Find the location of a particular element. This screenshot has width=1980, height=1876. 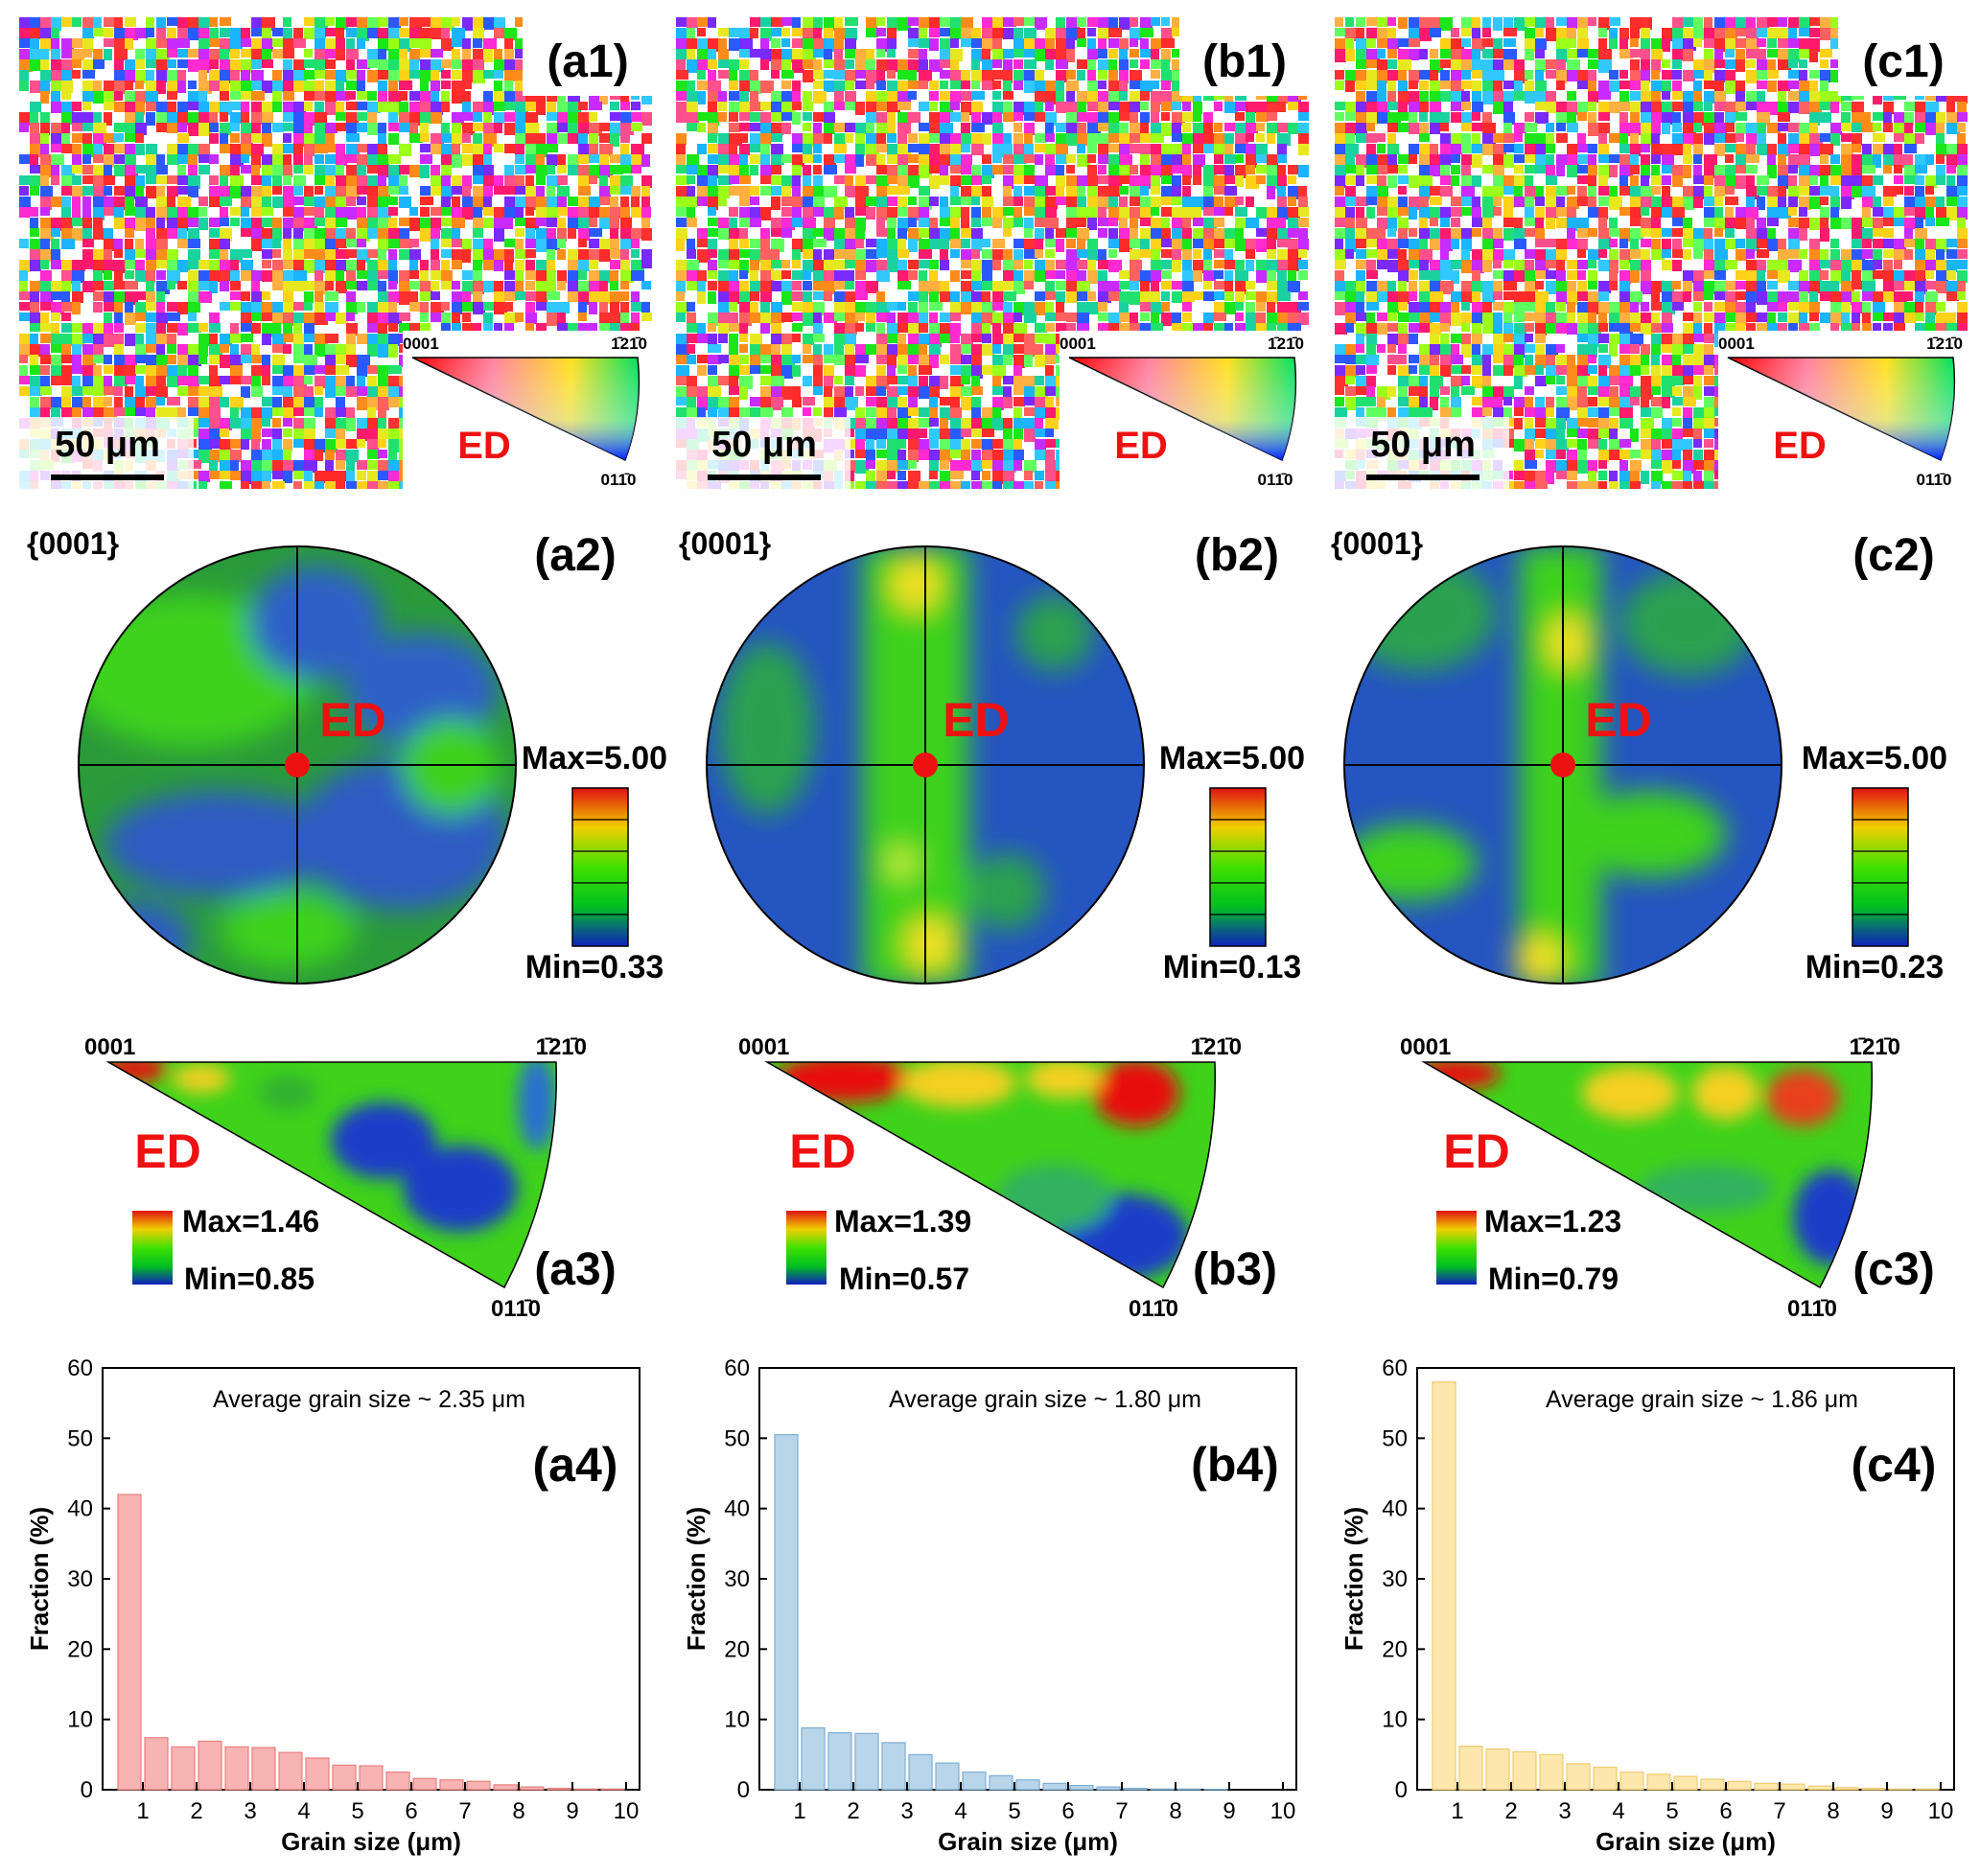

ipf-min: Min=0.79 is located at coordinates (1554, 1279).